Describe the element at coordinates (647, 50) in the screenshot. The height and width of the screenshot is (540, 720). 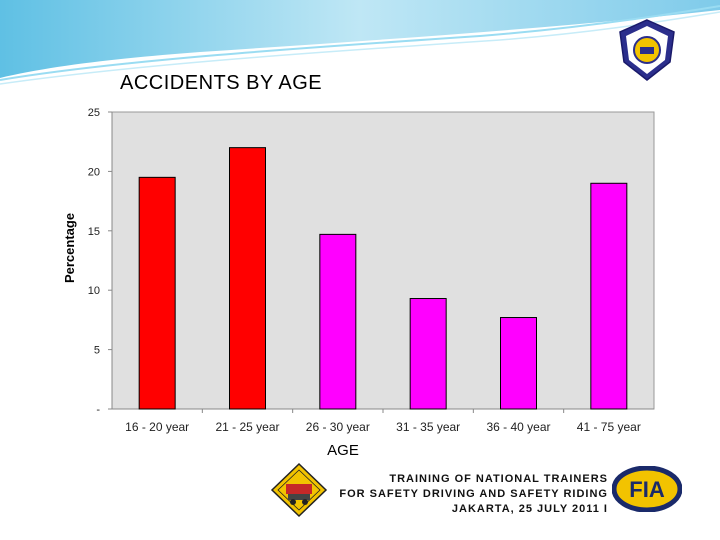
I see `police-emblem-icon` at that location.